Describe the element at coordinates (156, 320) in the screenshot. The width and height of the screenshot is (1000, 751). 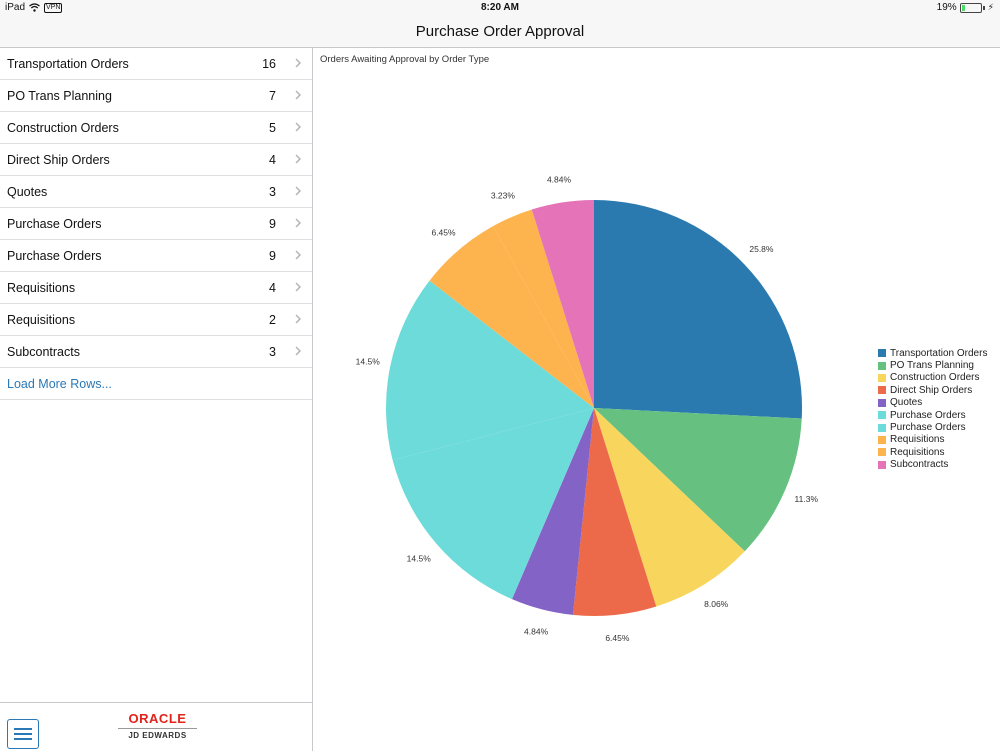
I see `list-item: Requisitions 2` at that location.